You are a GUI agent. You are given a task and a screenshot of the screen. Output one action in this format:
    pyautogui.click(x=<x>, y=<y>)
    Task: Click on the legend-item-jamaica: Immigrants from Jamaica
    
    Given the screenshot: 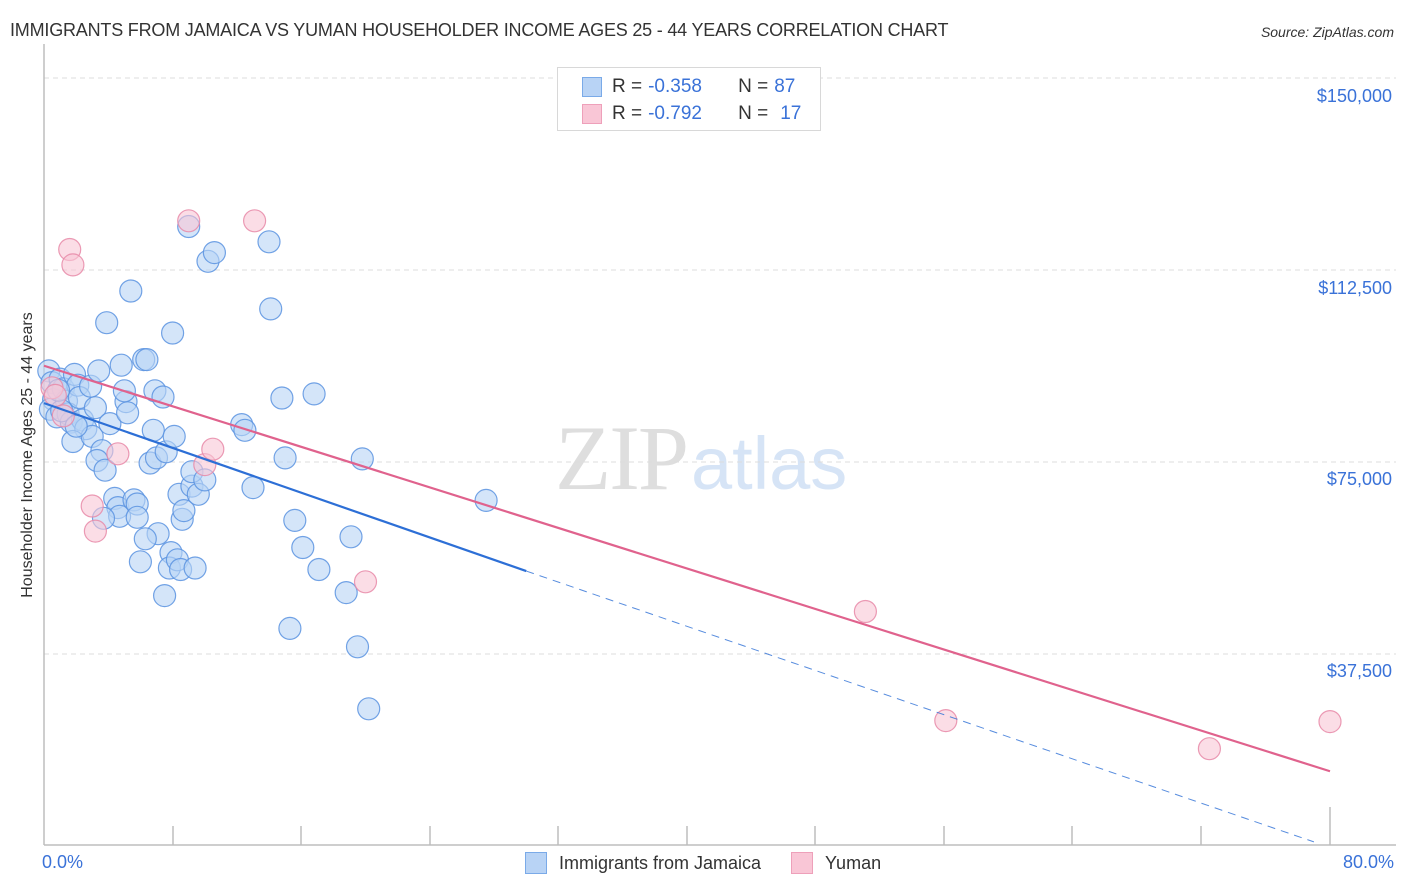 What is the action you would take?
    pyautogui.click(x=643, y=863)
    